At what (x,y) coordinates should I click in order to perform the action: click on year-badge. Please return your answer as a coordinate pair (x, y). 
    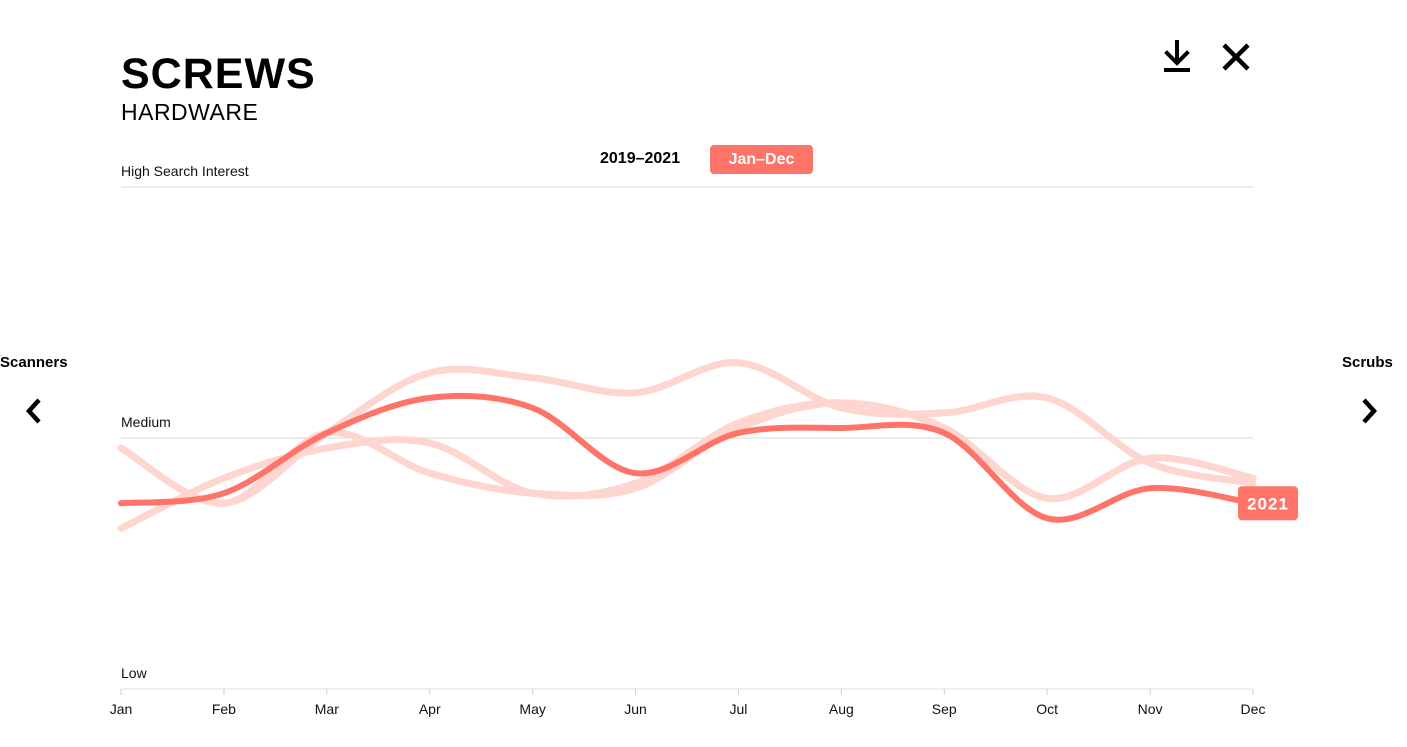
    Looking at the image, I should click on (1268, 503).